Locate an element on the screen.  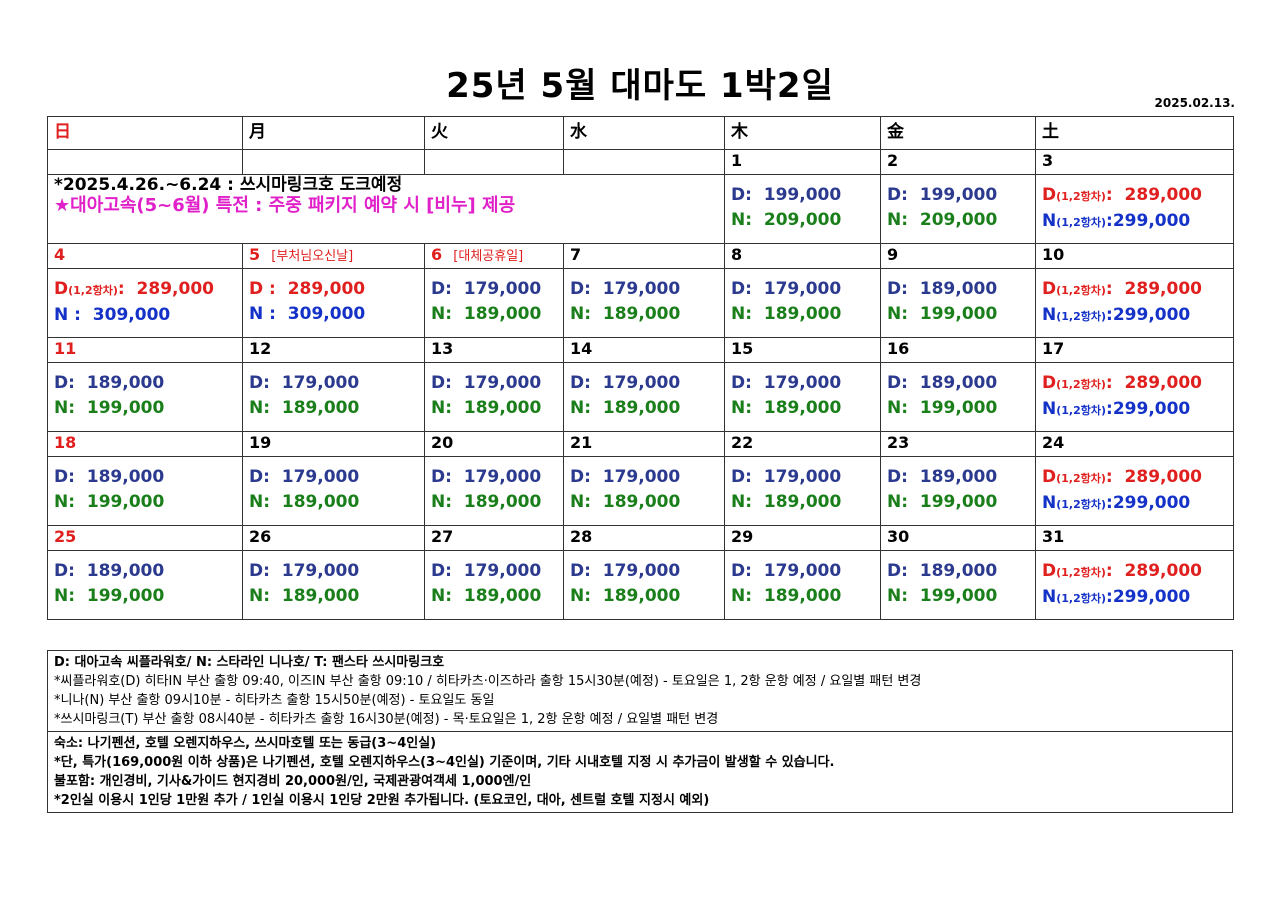
date-number: 13 is located at coordinates (442, 348).